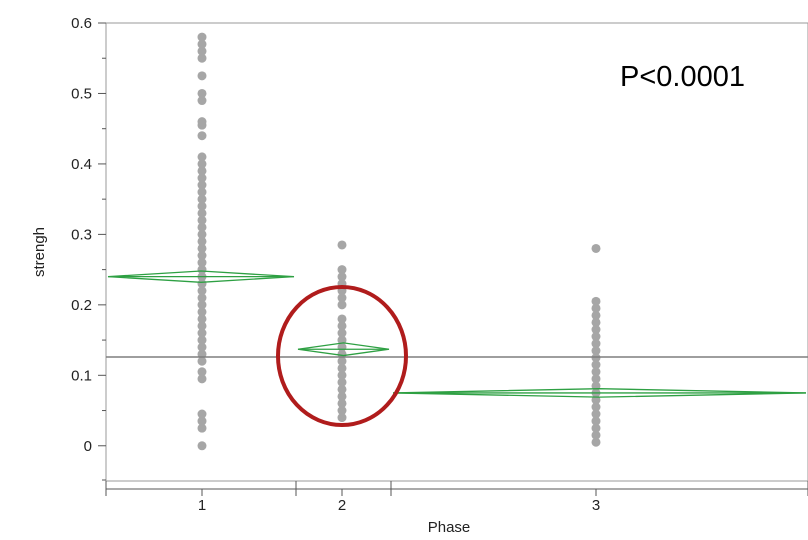 The height and width of the screenshot is (540, 808). I want to click on y-tick-label: 0.4, so click(81, 164).